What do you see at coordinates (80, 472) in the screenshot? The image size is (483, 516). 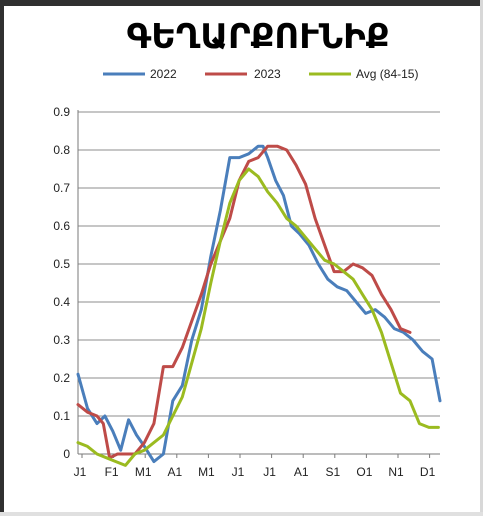 I see `x-tick-label-0: J1` at bounding box center [80, 472].